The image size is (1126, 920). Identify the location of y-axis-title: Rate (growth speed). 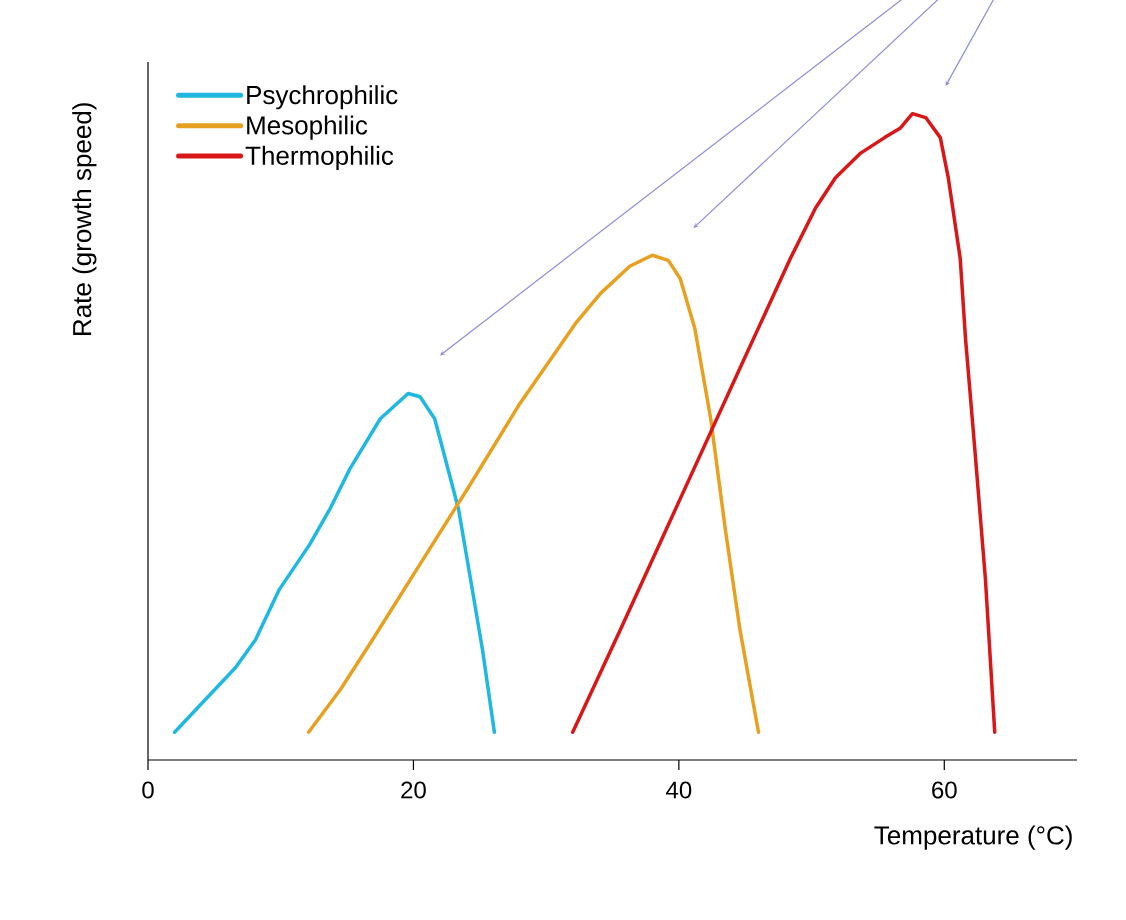
(84, 219).